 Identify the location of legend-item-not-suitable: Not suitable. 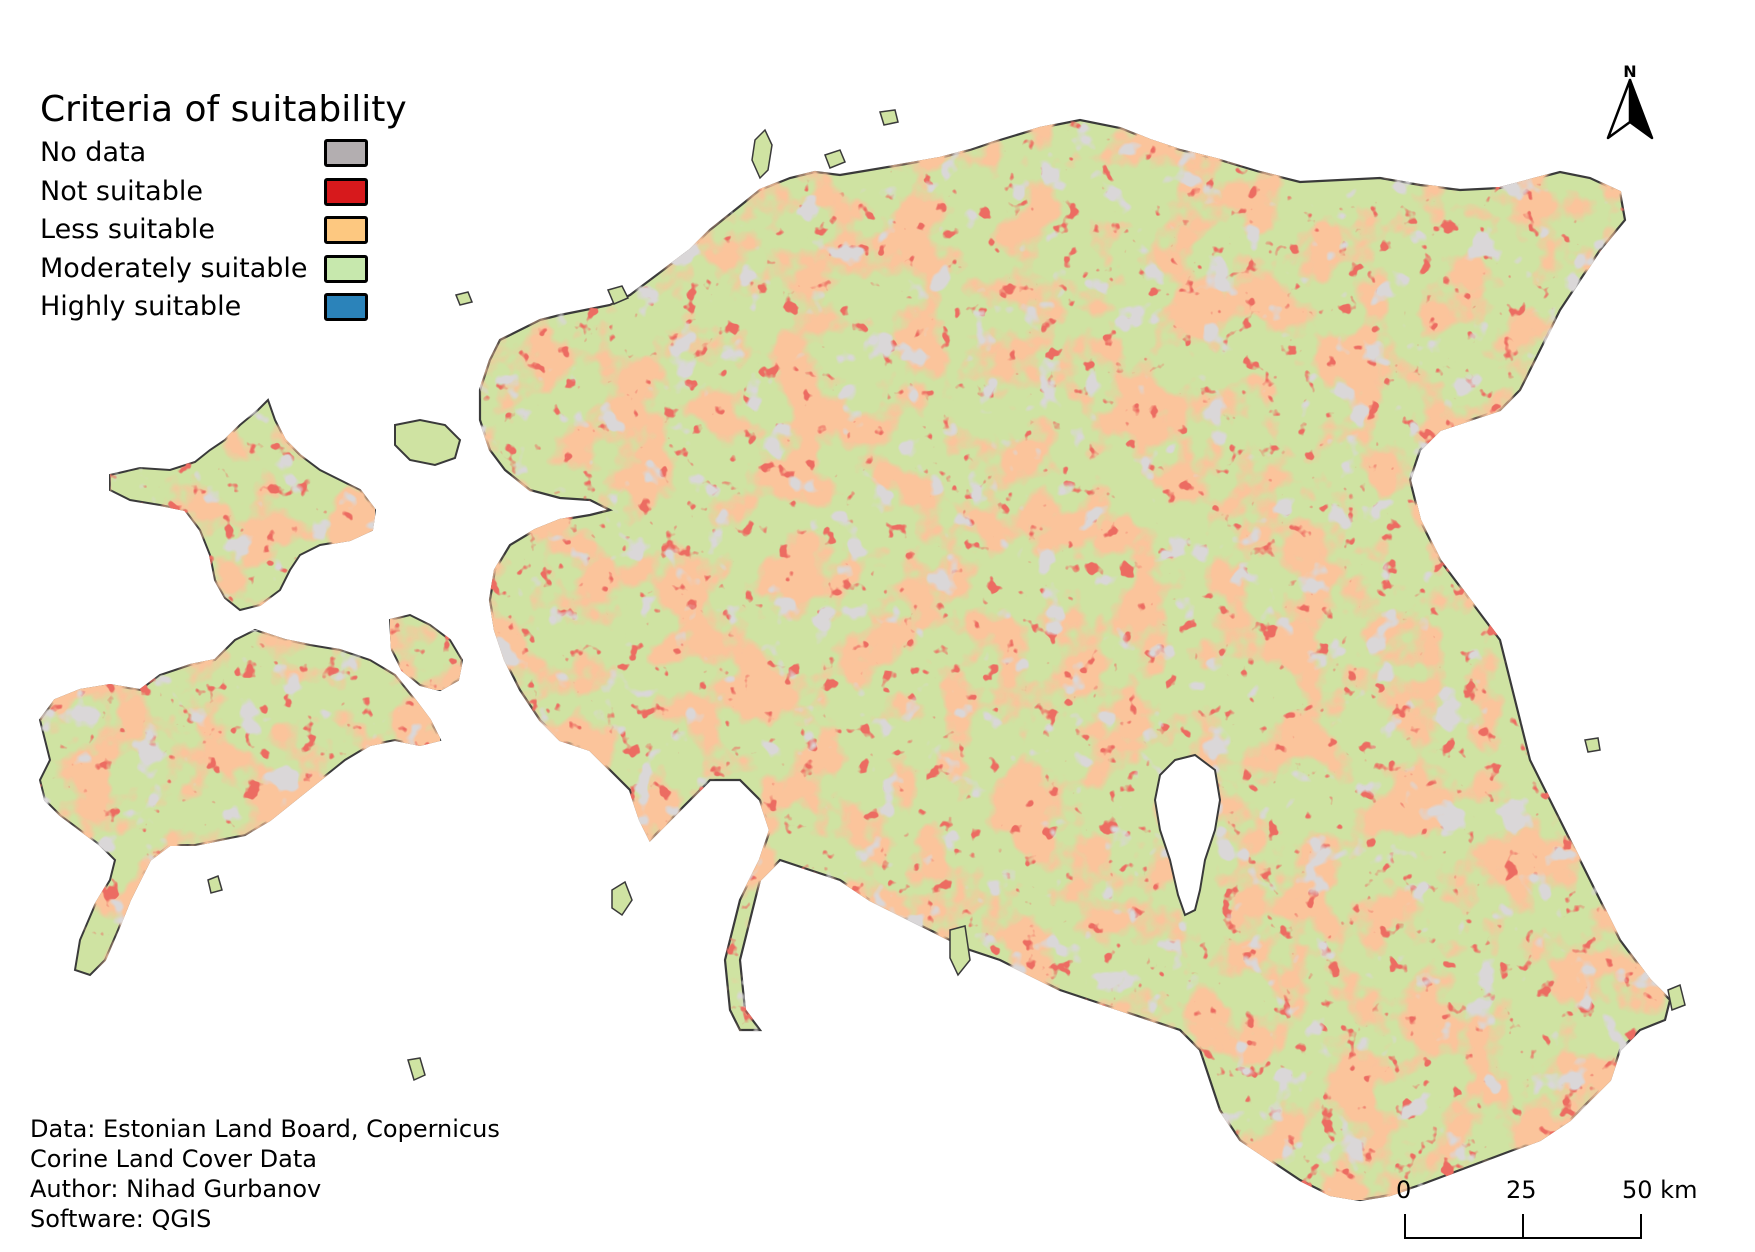
(210, 192).